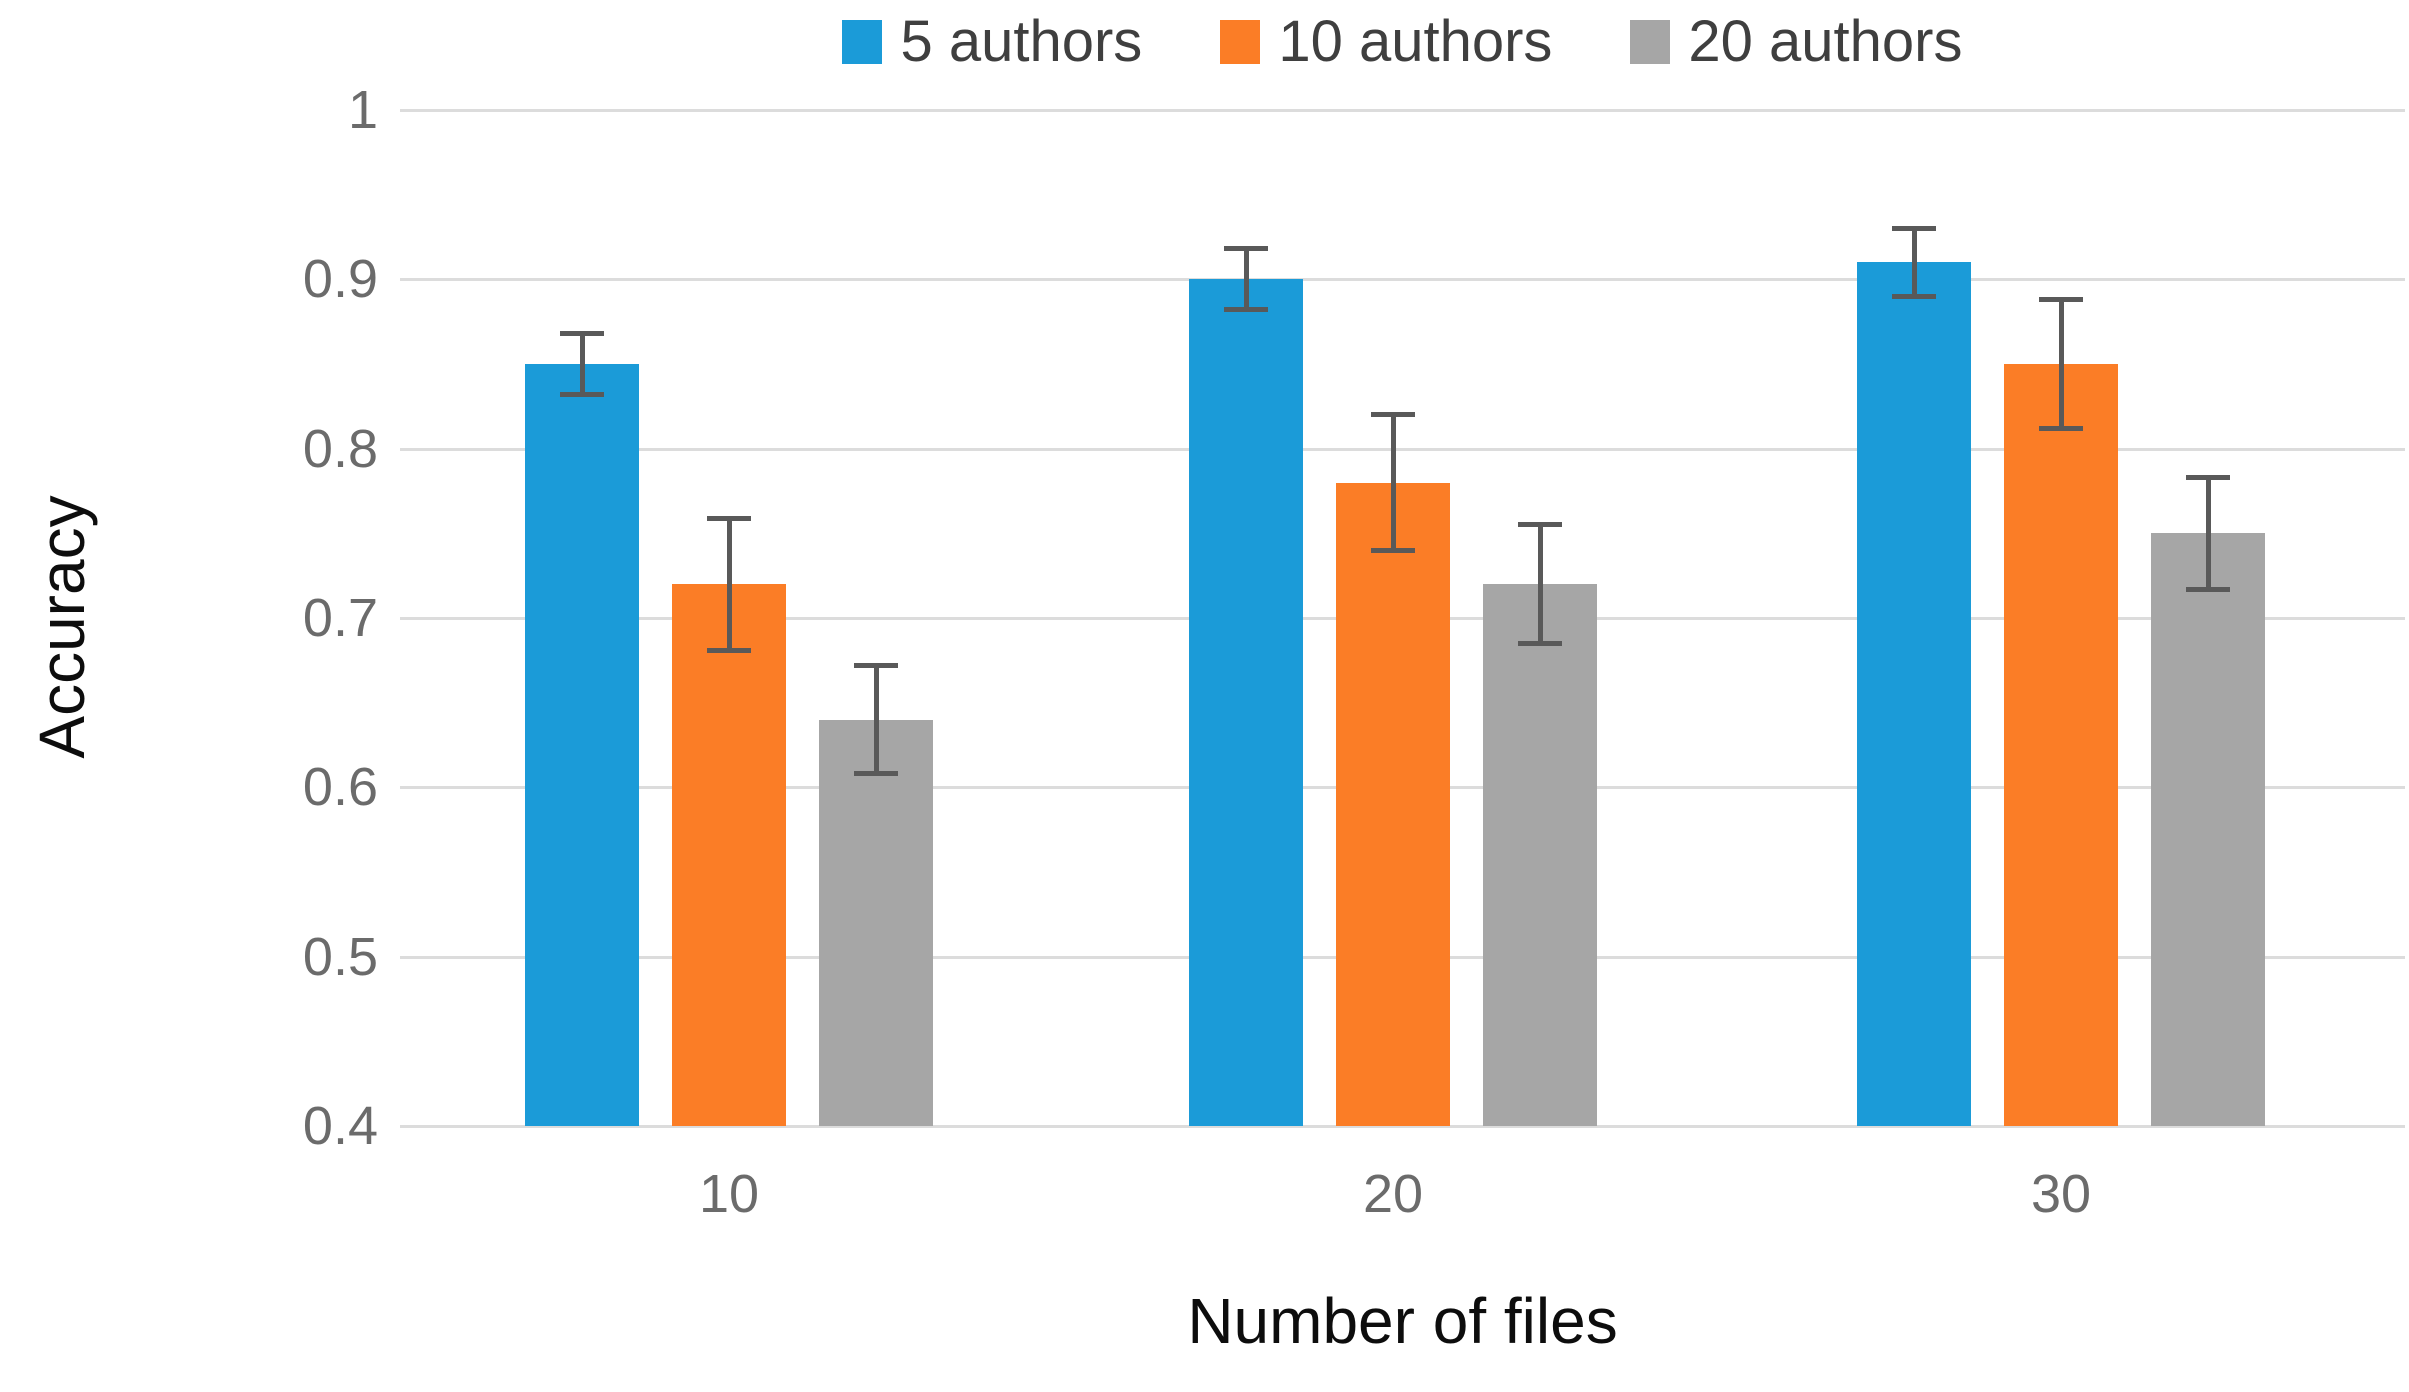  What do you see at coordinates (340, 956) in the screenshot?
I see `y-tick-label: 0.5` at bounding box center [340, 956].